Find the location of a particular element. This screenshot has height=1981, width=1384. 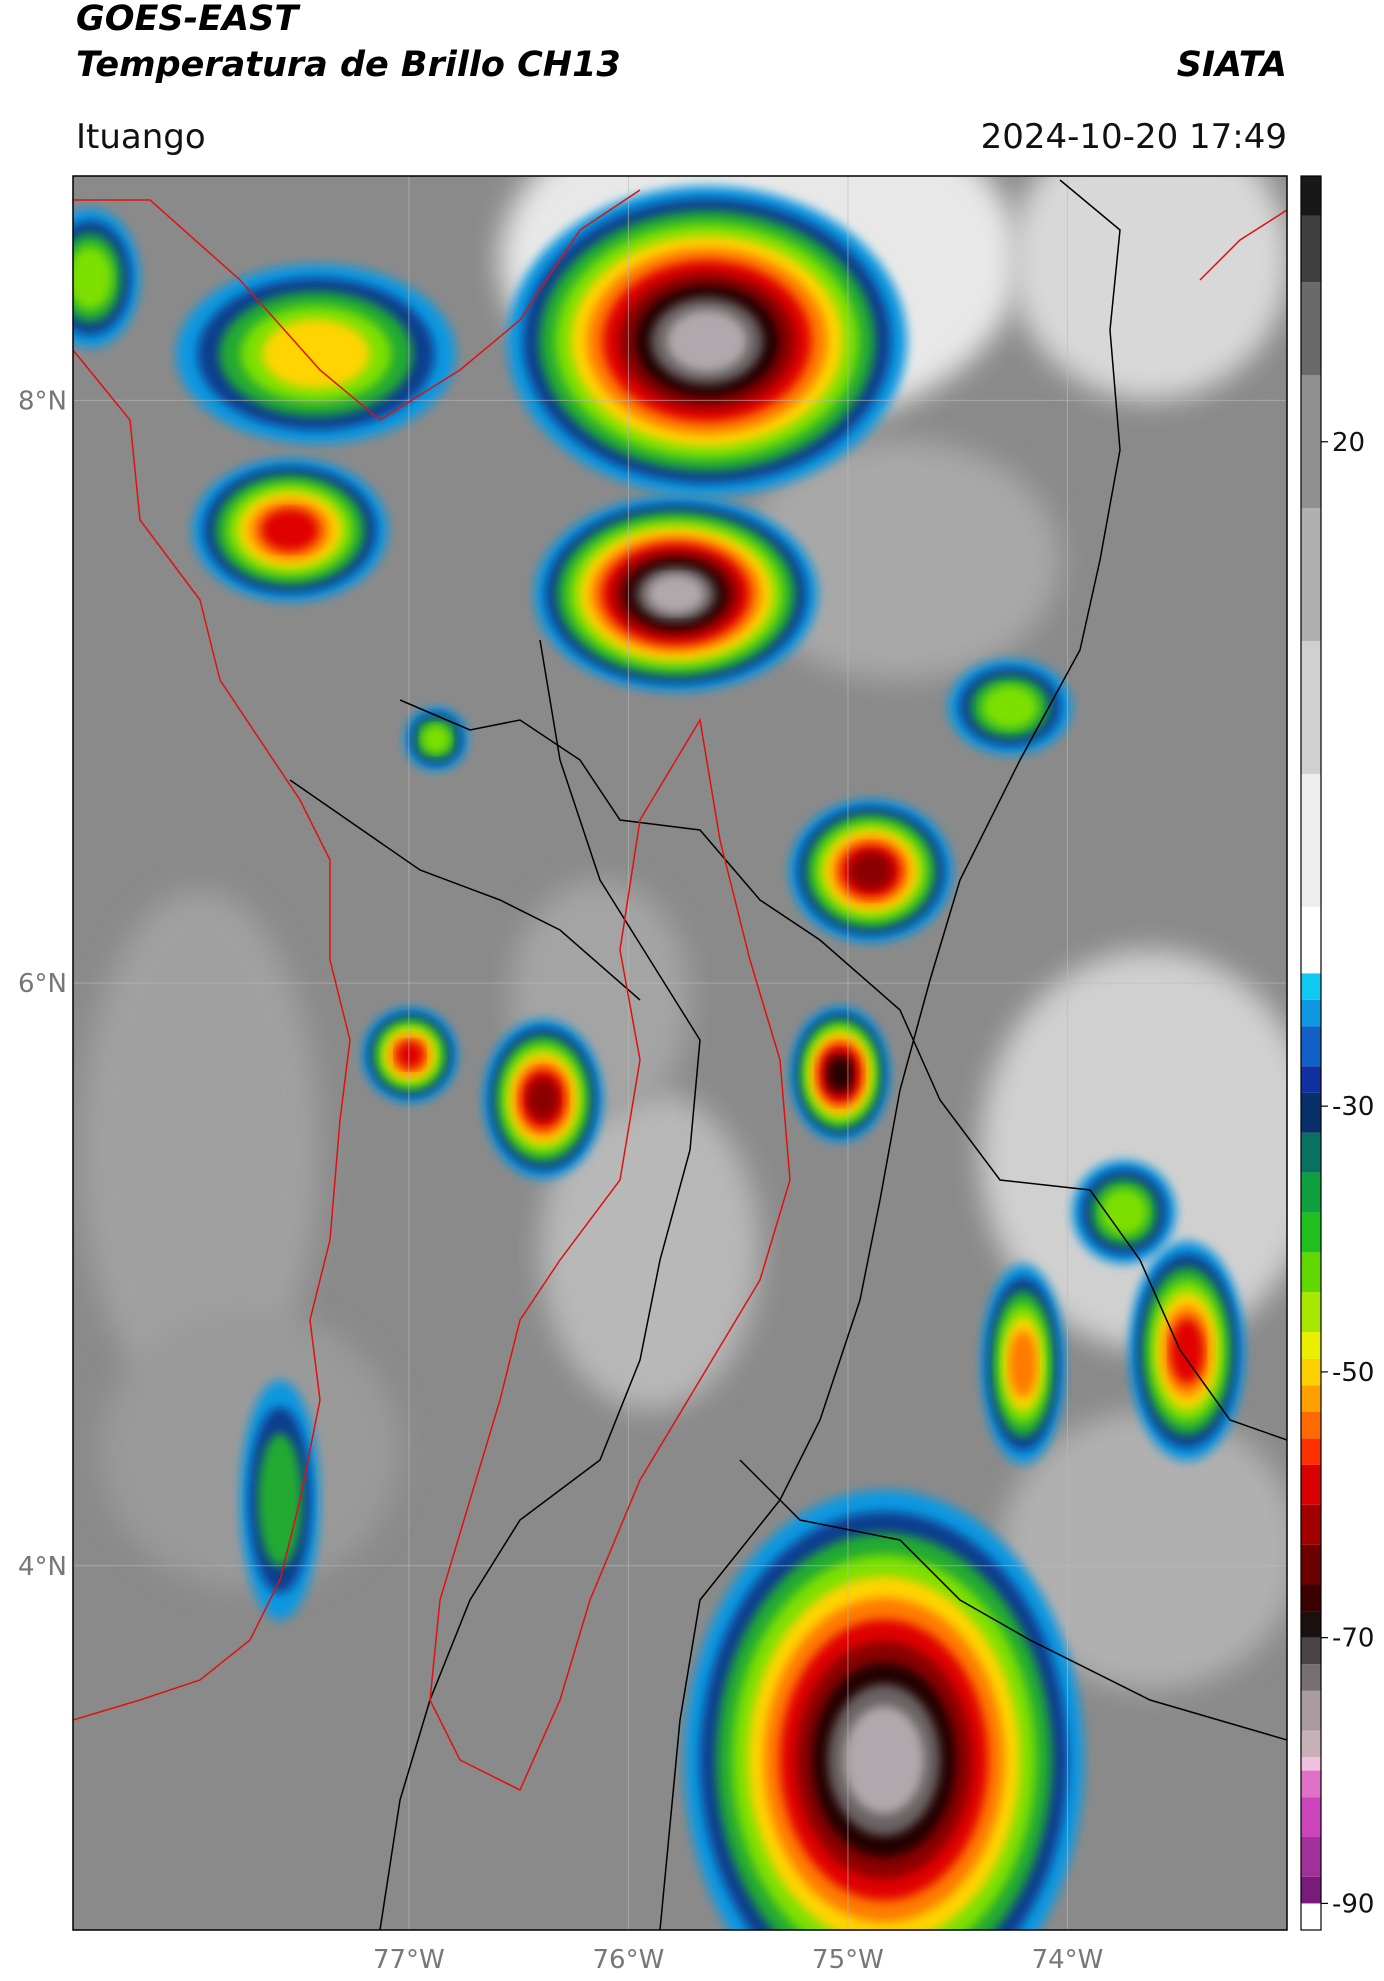

colorbar-frame is located at coordinates (1311, 1053).